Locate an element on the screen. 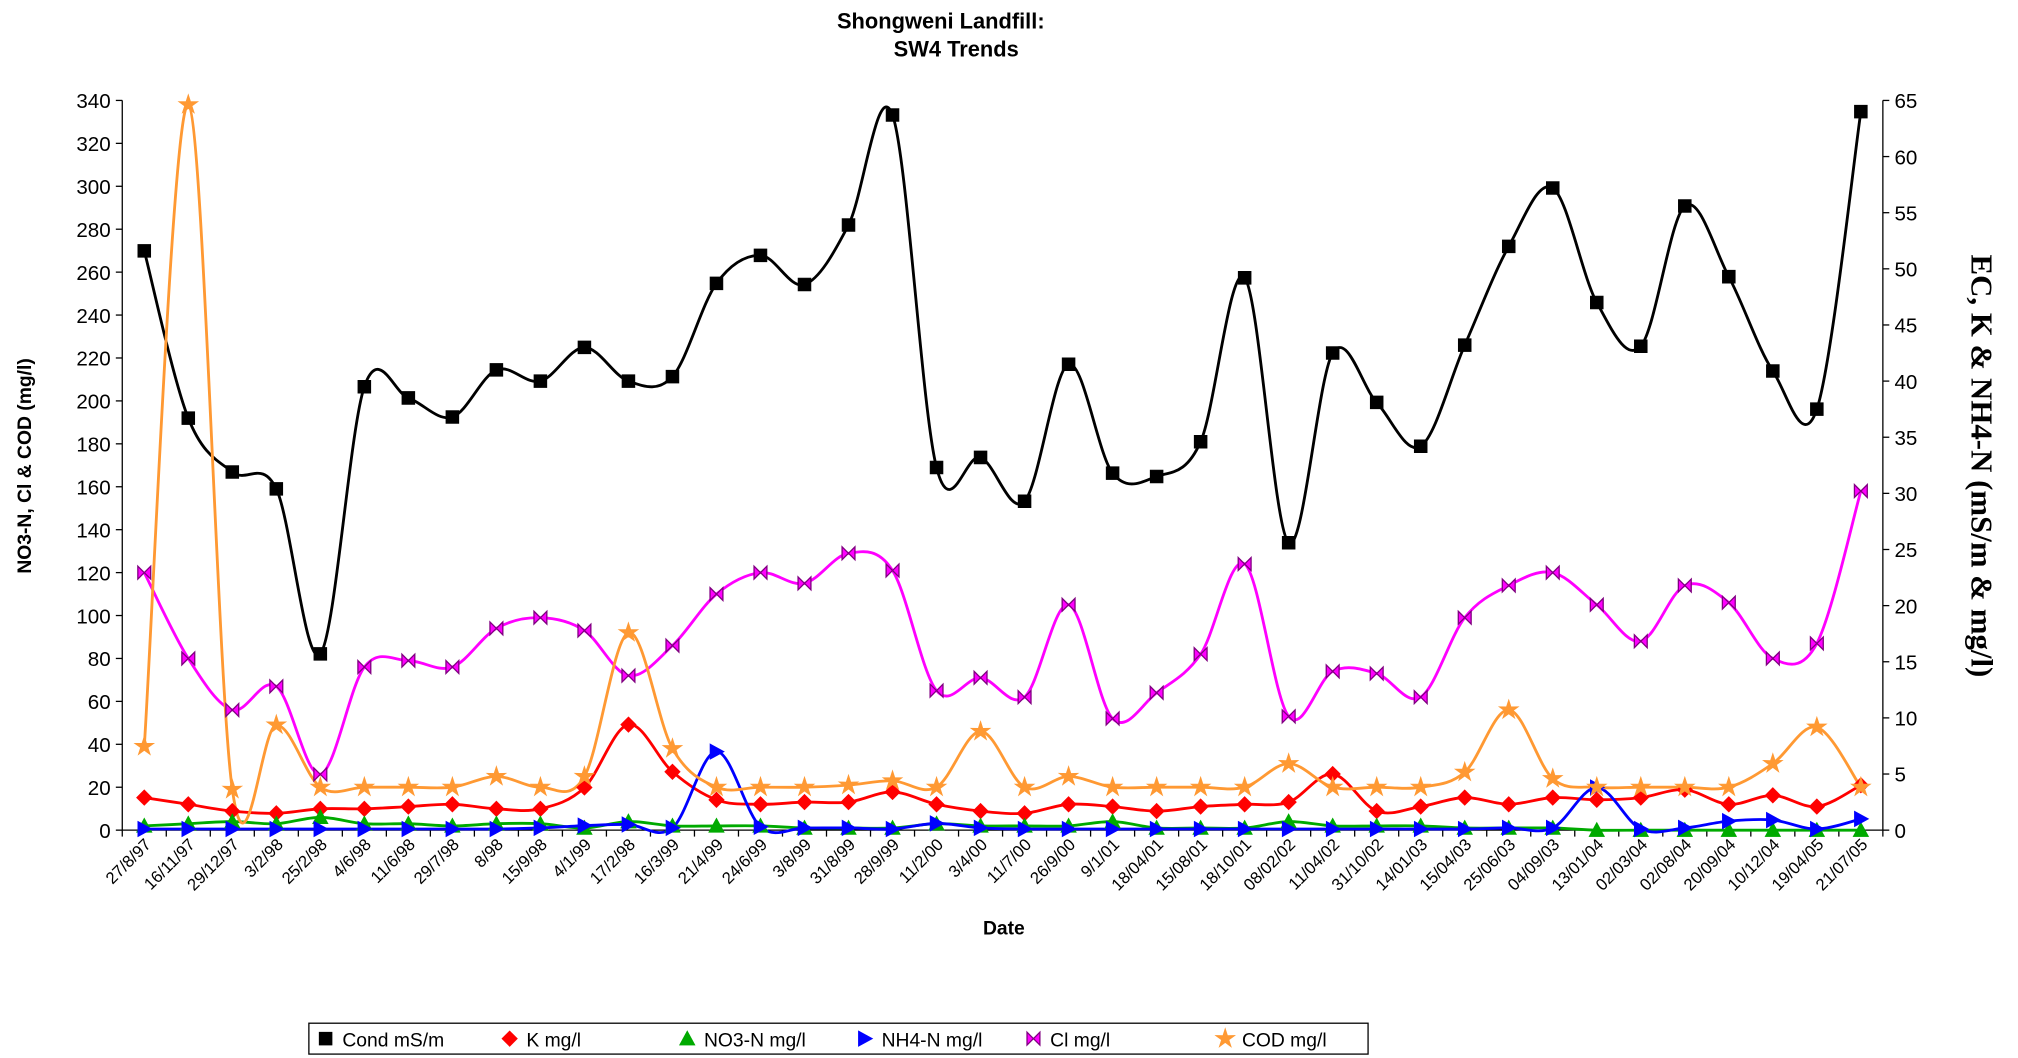 The image size is (2018, 1058). legend-label: NH4-N mg/l is located at coordinates (932, 1040).